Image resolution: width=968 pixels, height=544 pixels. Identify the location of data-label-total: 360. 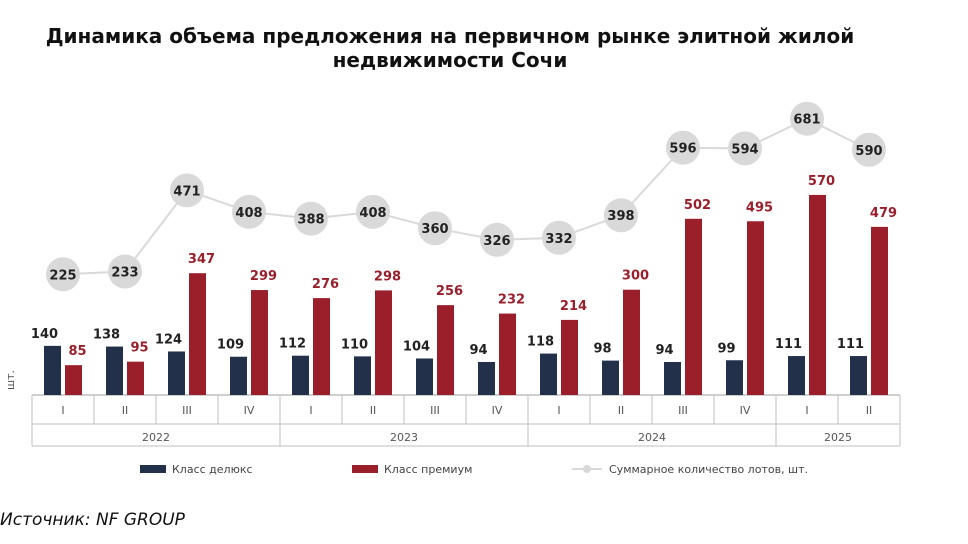
(434, 229).